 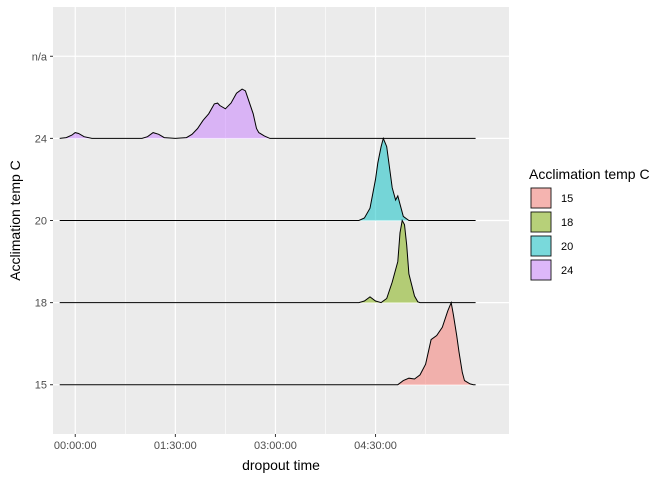 I want to click on y-tick-label: 24, so click(x=41, y=139).